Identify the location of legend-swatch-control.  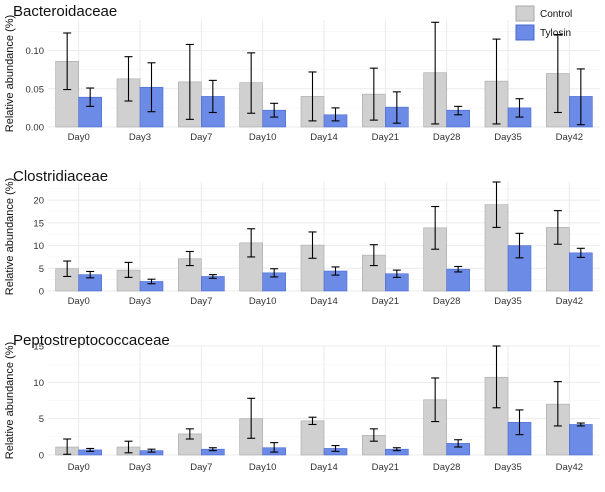
(525, 13).